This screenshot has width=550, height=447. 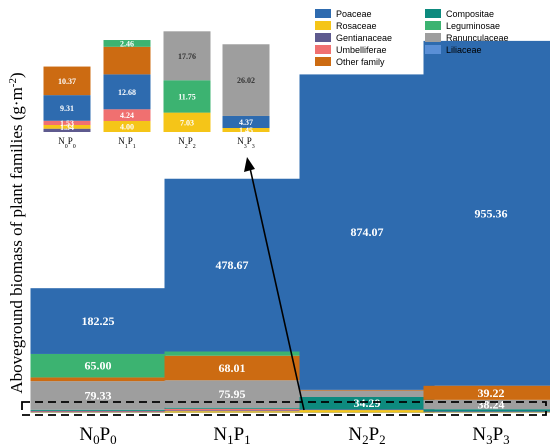 What do you see at coordinates (231, 435) in the screenshot?
I see `x-tick-1: N1P1` at bounding box center [231, 435].